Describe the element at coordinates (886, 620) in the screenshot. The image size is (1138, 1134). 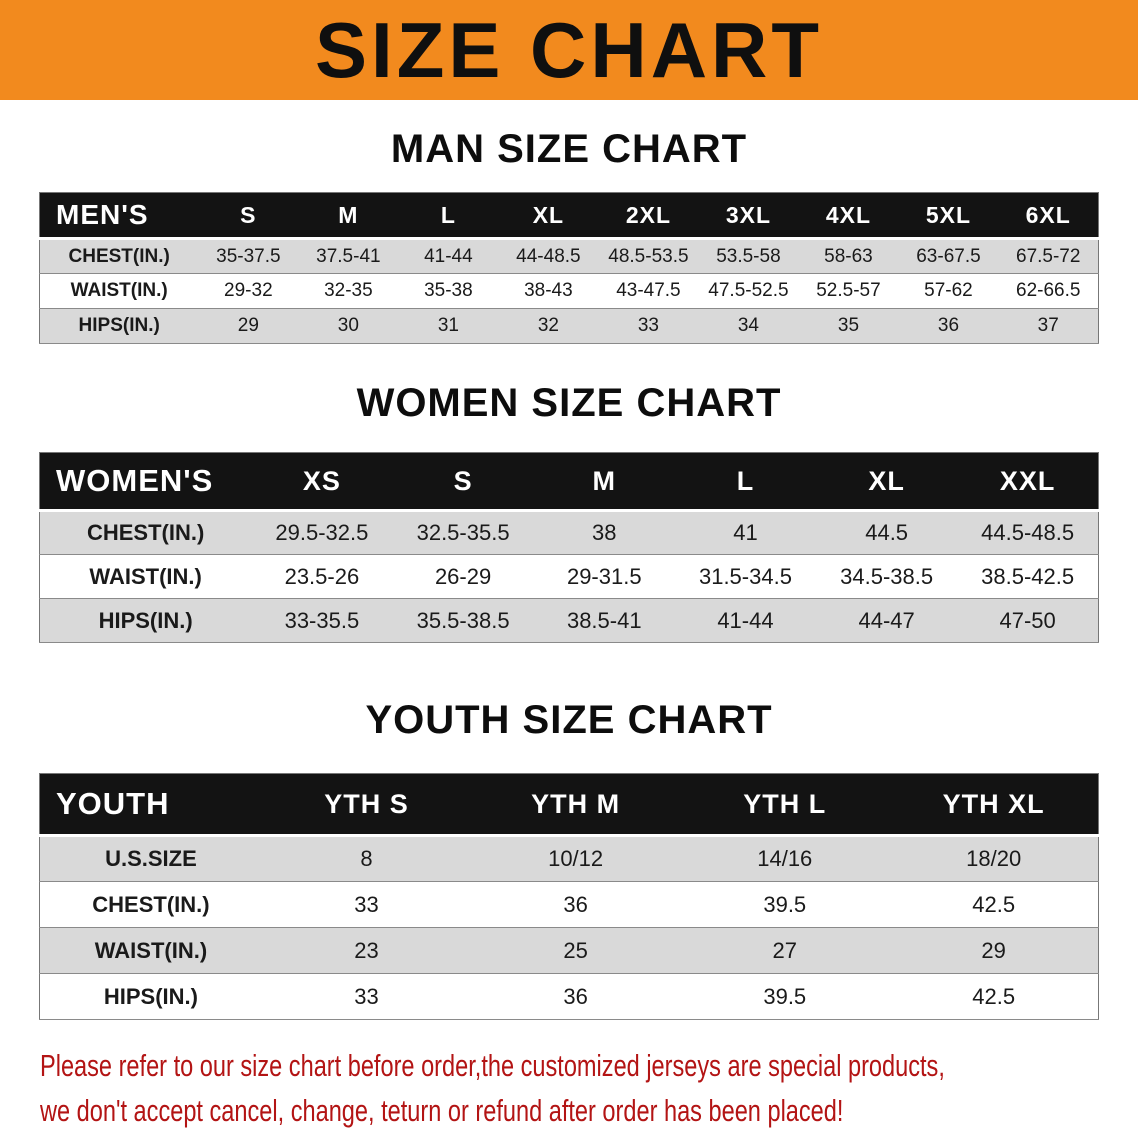
I see `value-cell: 44-47` at that location.